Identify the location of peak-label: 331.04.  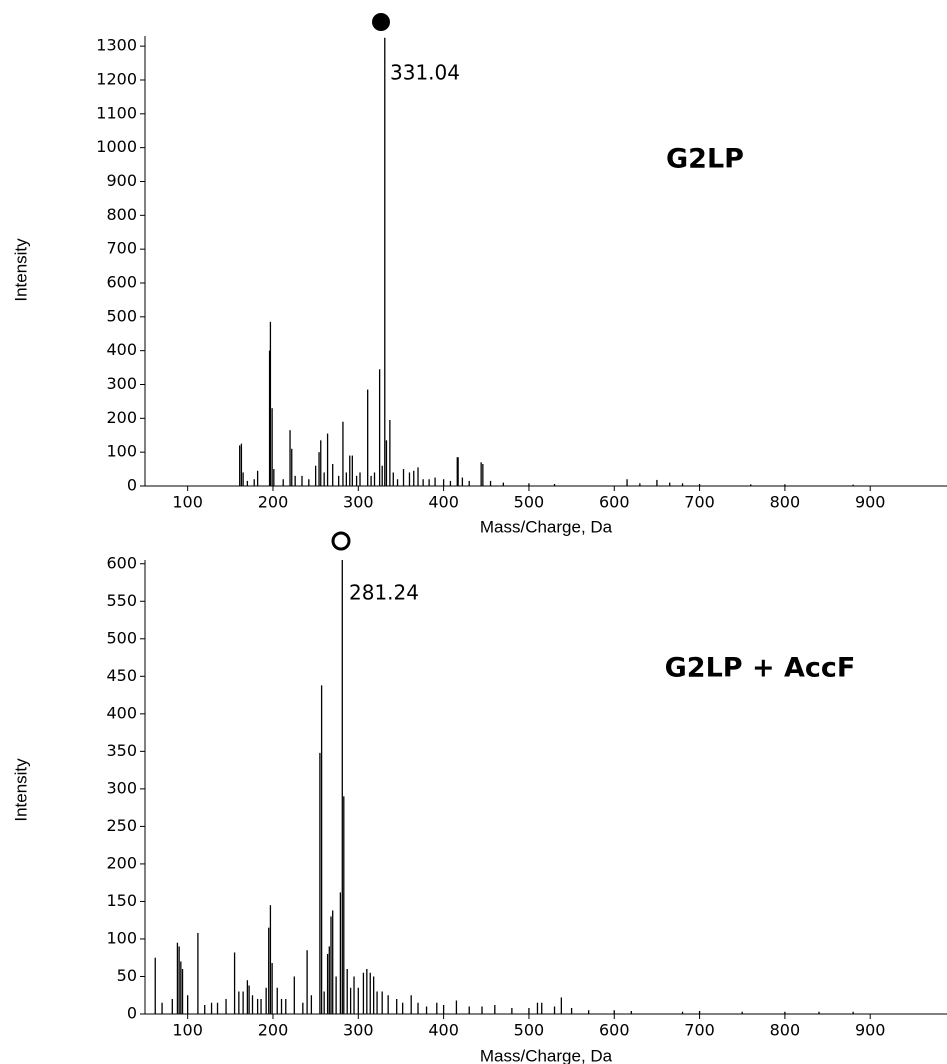
(425, 73).